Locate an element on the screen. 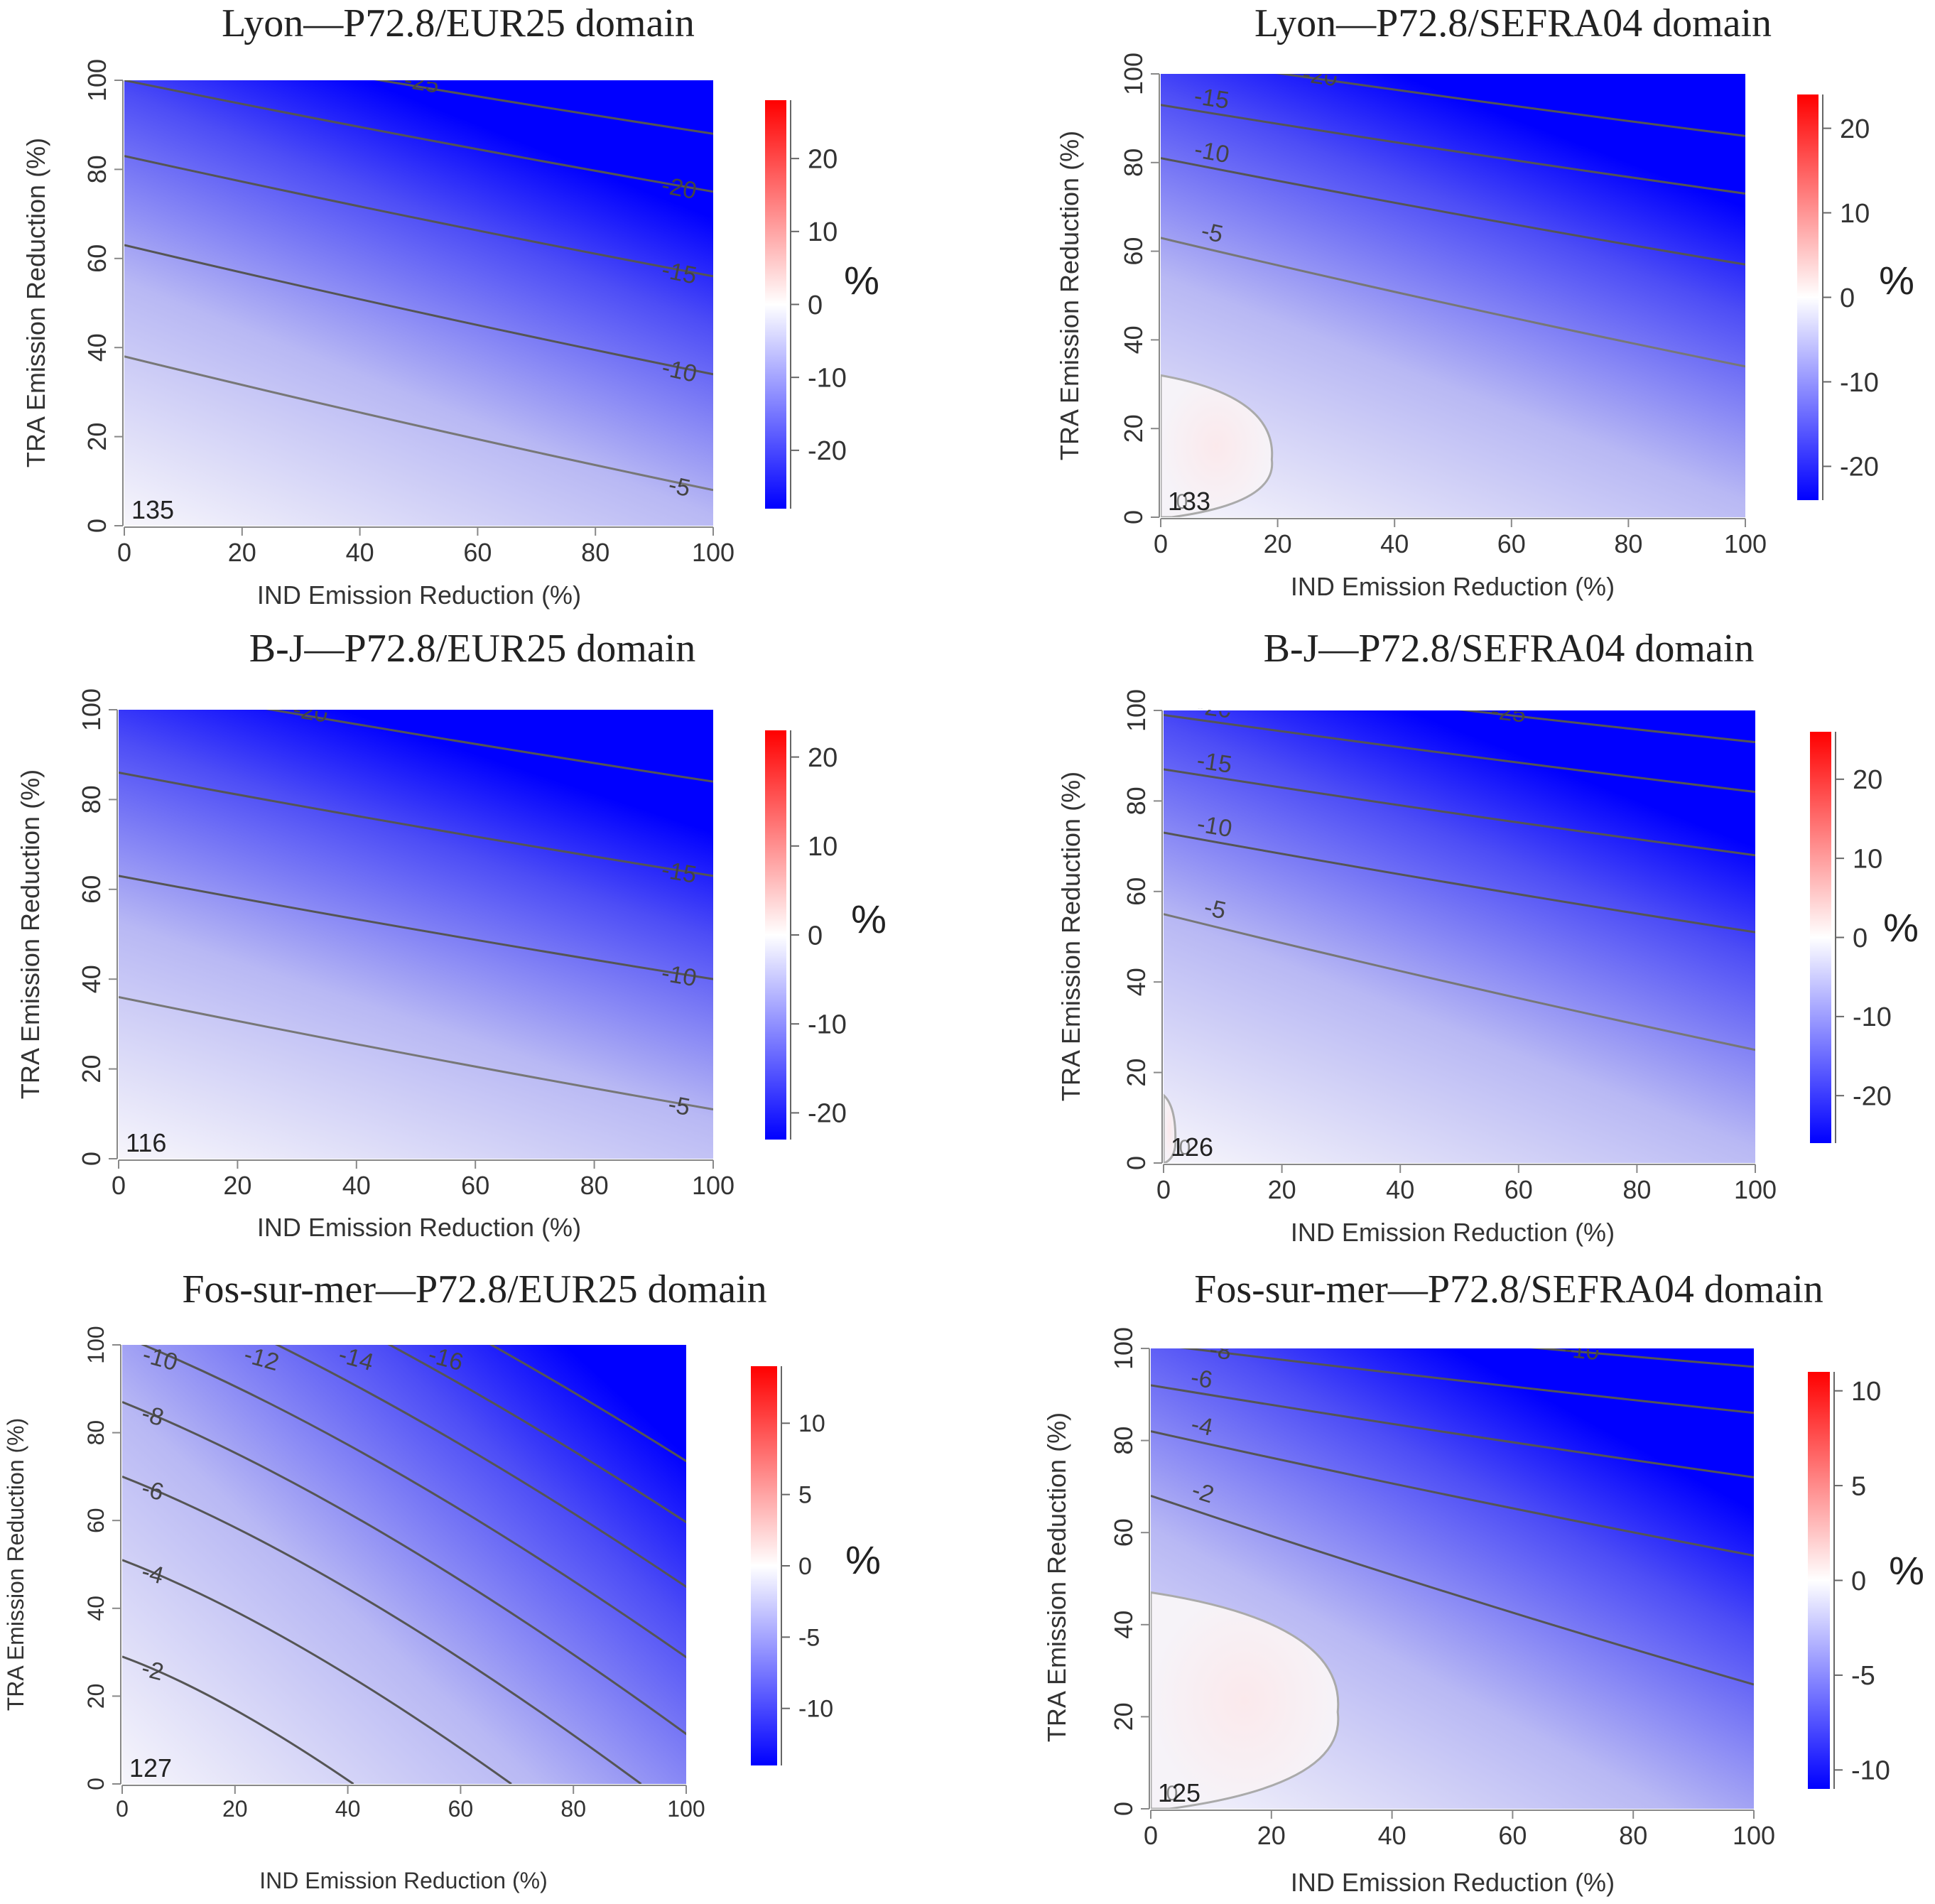 Image resolution: width=1935 pixels, height=1904 pixels. chart-title: B-J—P72.8/SEFRA04 domain is located at coordinates (1509, 649).